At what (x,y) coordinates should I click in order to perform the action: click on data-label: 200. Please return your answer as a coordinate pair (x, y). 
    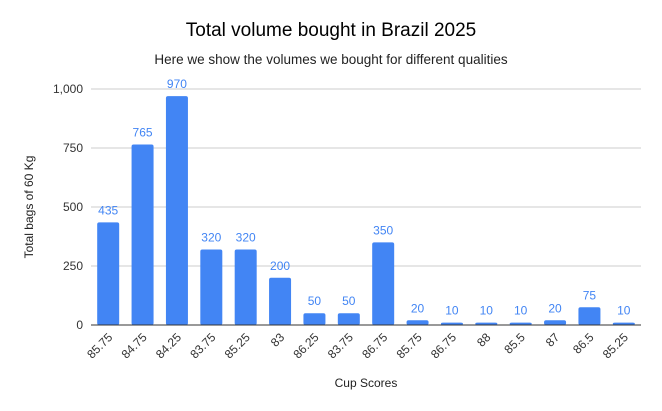
    Looking at the image, I should click on (280, 266).